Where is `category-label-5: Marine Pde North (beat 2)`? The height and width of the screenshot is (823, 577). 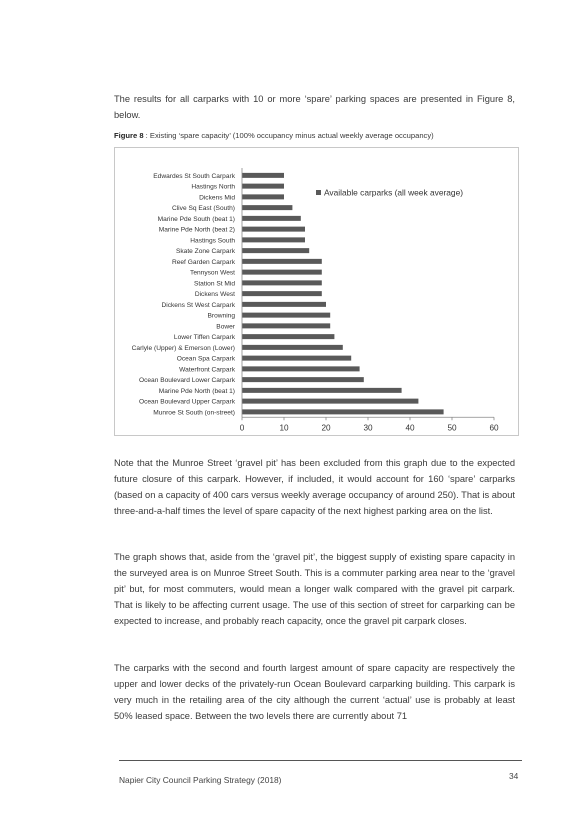 category-label-5: Marine Pde North (beat 2) is located at coordinates (197, 230).